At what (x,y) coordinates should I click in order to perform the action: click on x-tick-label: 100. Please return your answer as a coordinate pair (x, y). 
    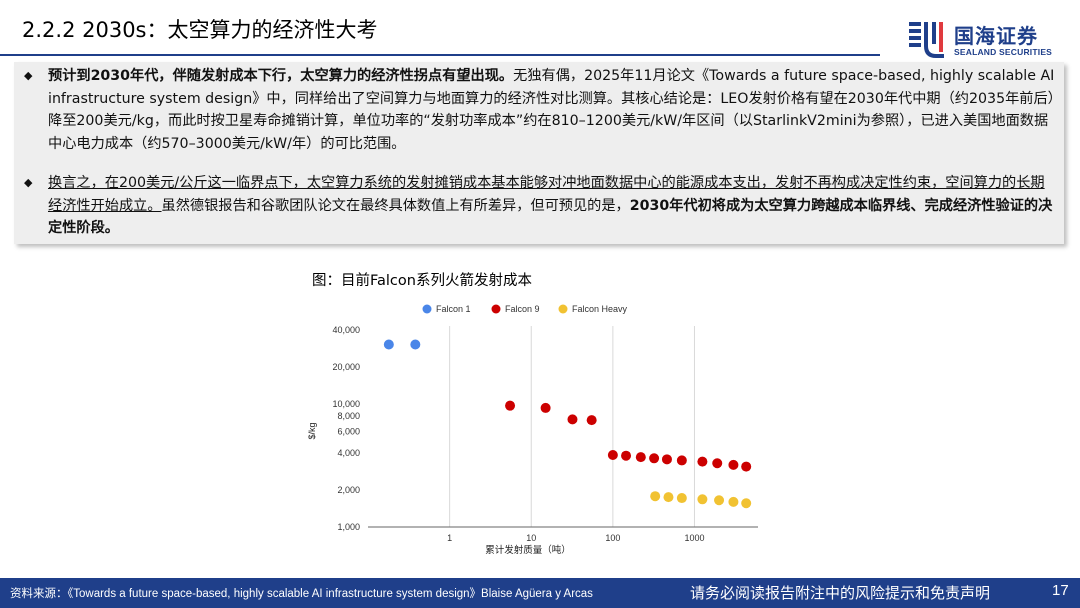
    Looking at the image, I should click on (612, 538).